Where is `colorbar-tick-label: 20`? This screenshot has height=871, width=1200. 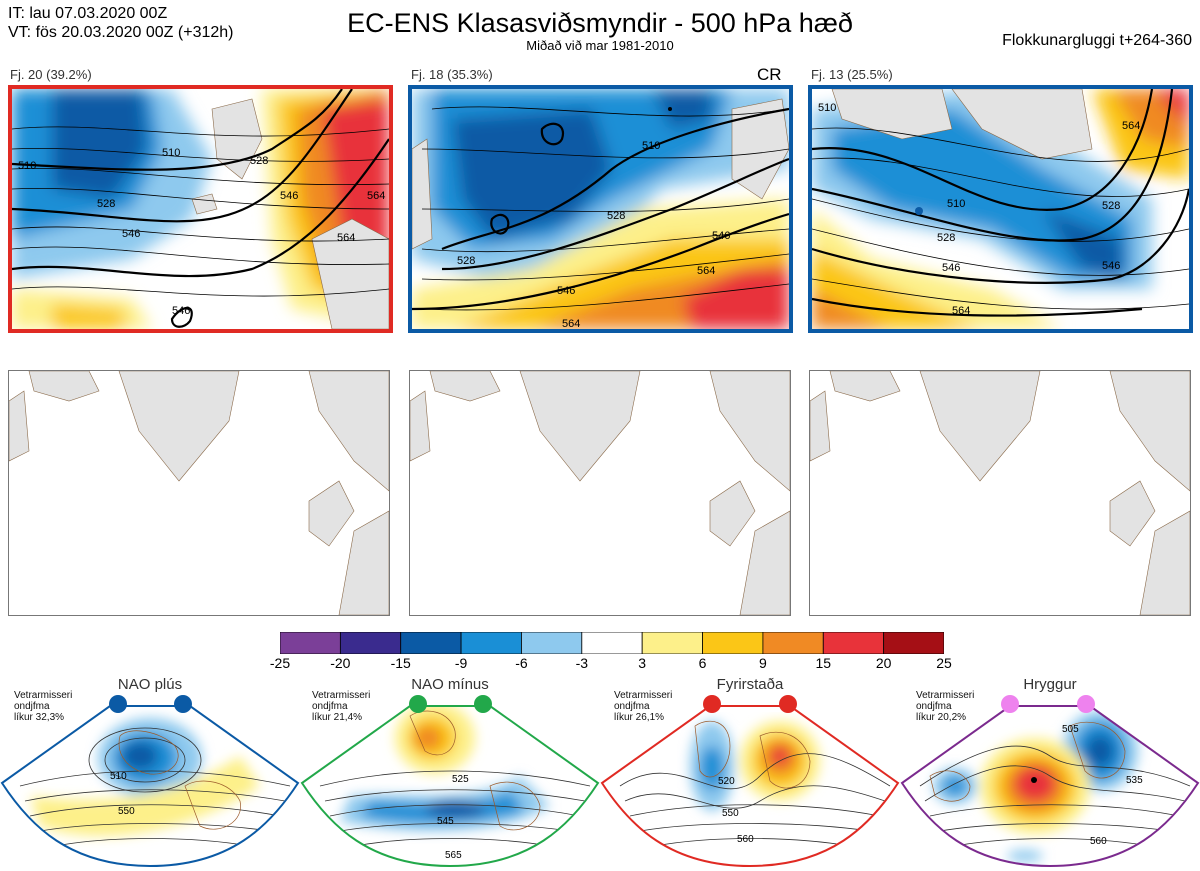
colorbar-tick-label: 20 is located at coordinates (883, 663).